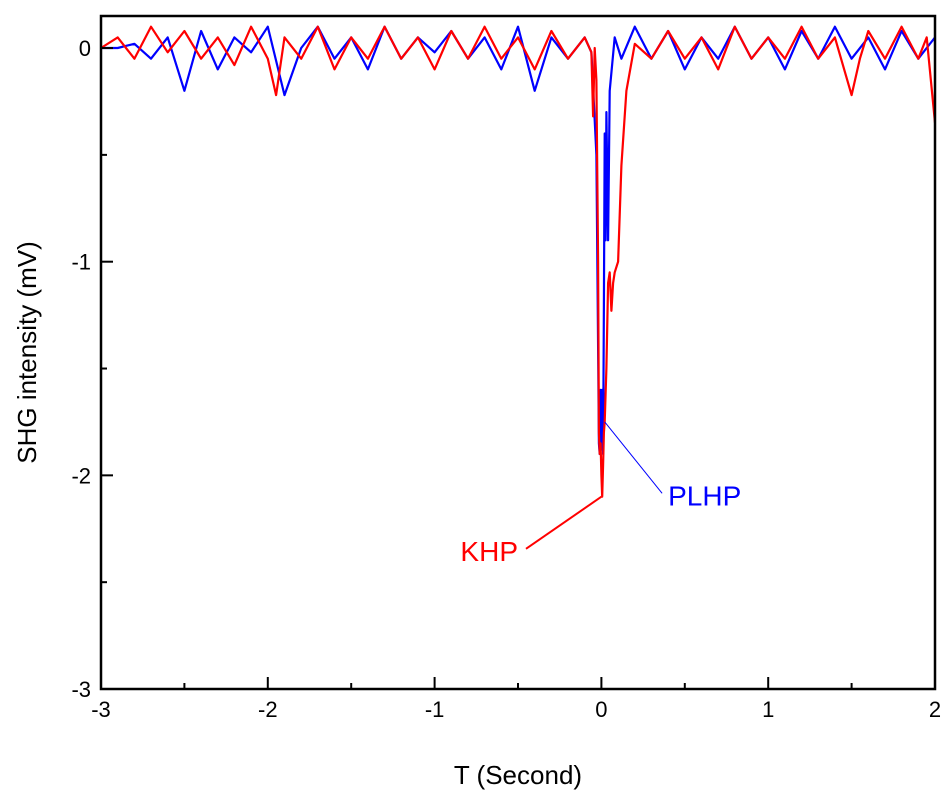 This screenshot has width=946, height=798. What do you see at coordinates (81, 689) in the screenshot?
I see `y-tick-label: -3` at bounding box center [81, 689].